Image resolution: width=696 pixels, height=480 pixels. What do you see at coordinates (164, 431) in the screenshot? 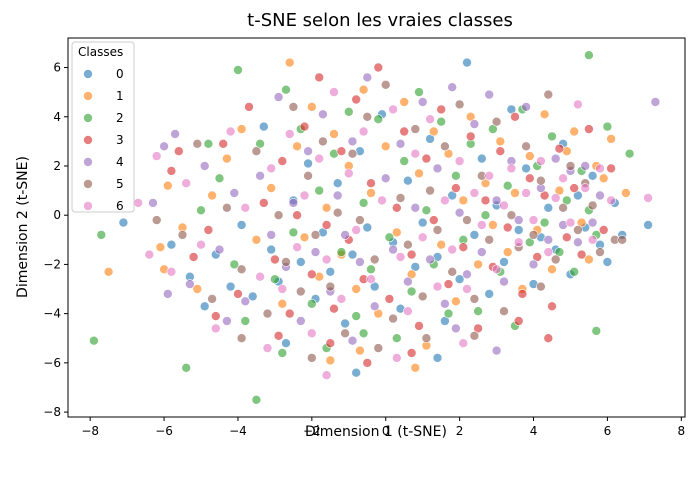
I see `x-tick-label: −6` at bounding box center [164, 431].